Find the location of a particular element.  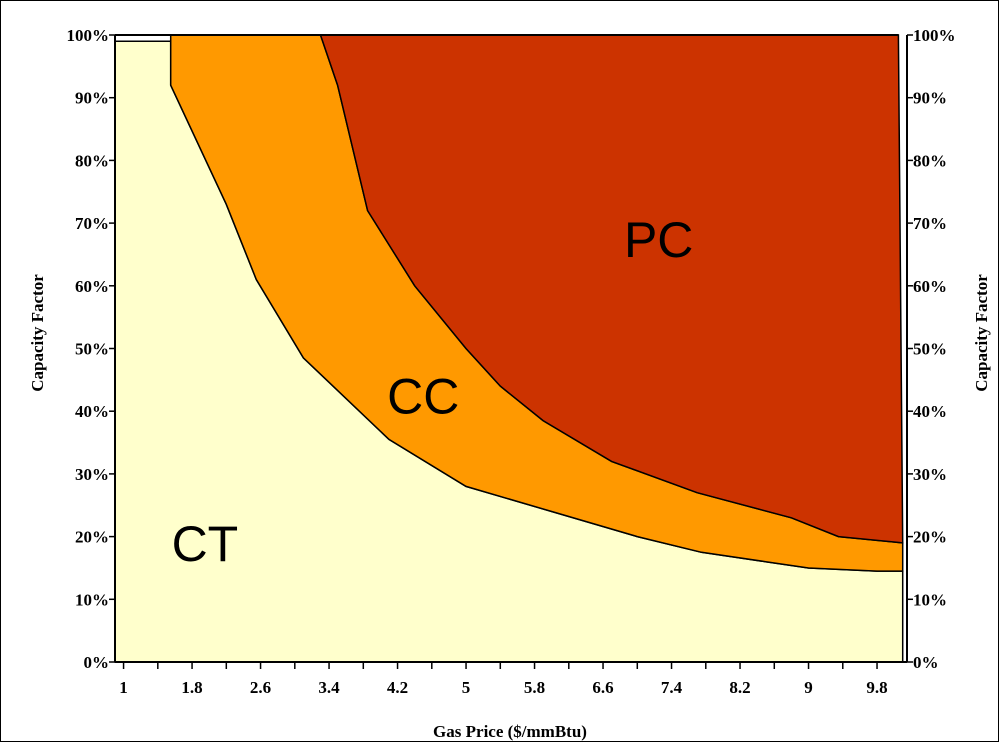

y-tick-label-right: 10% is located at coordinates (930, 599).